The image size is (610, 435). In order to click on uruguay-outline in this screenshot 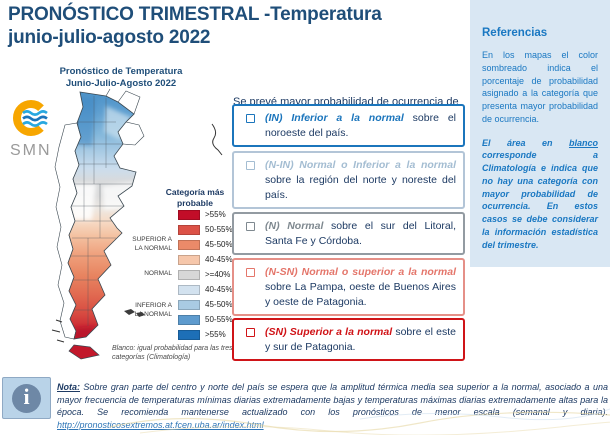, I will do `click(133, 133)`.